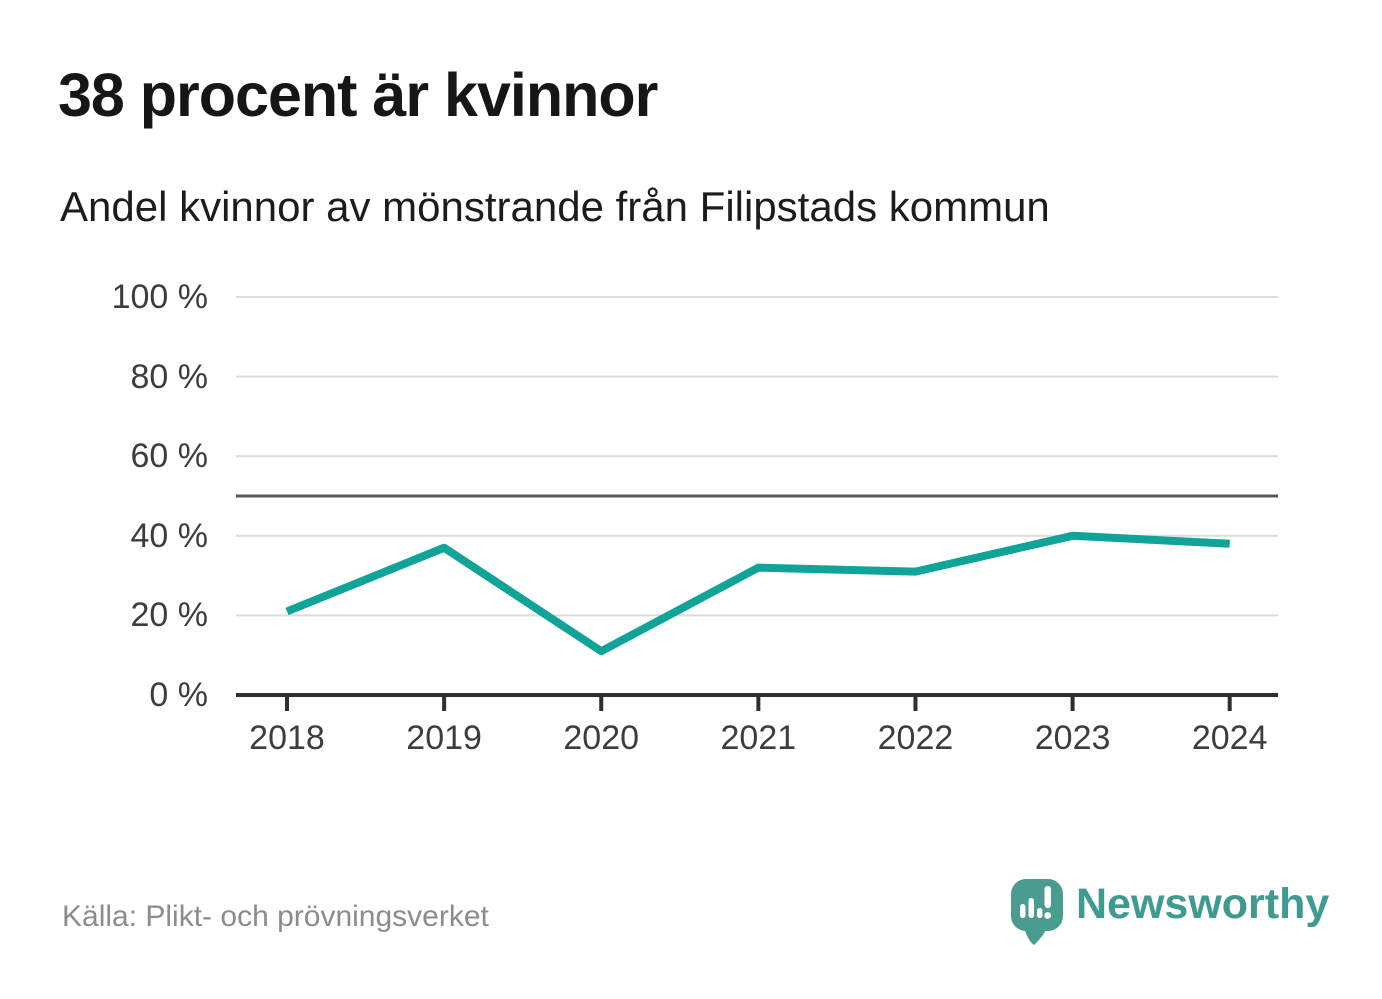  What do you see at coordinates (275, 916) in the screenshot?
I see `source-text: Källa: Plikt- och prövningsverket` at bounding box center [275, 916].